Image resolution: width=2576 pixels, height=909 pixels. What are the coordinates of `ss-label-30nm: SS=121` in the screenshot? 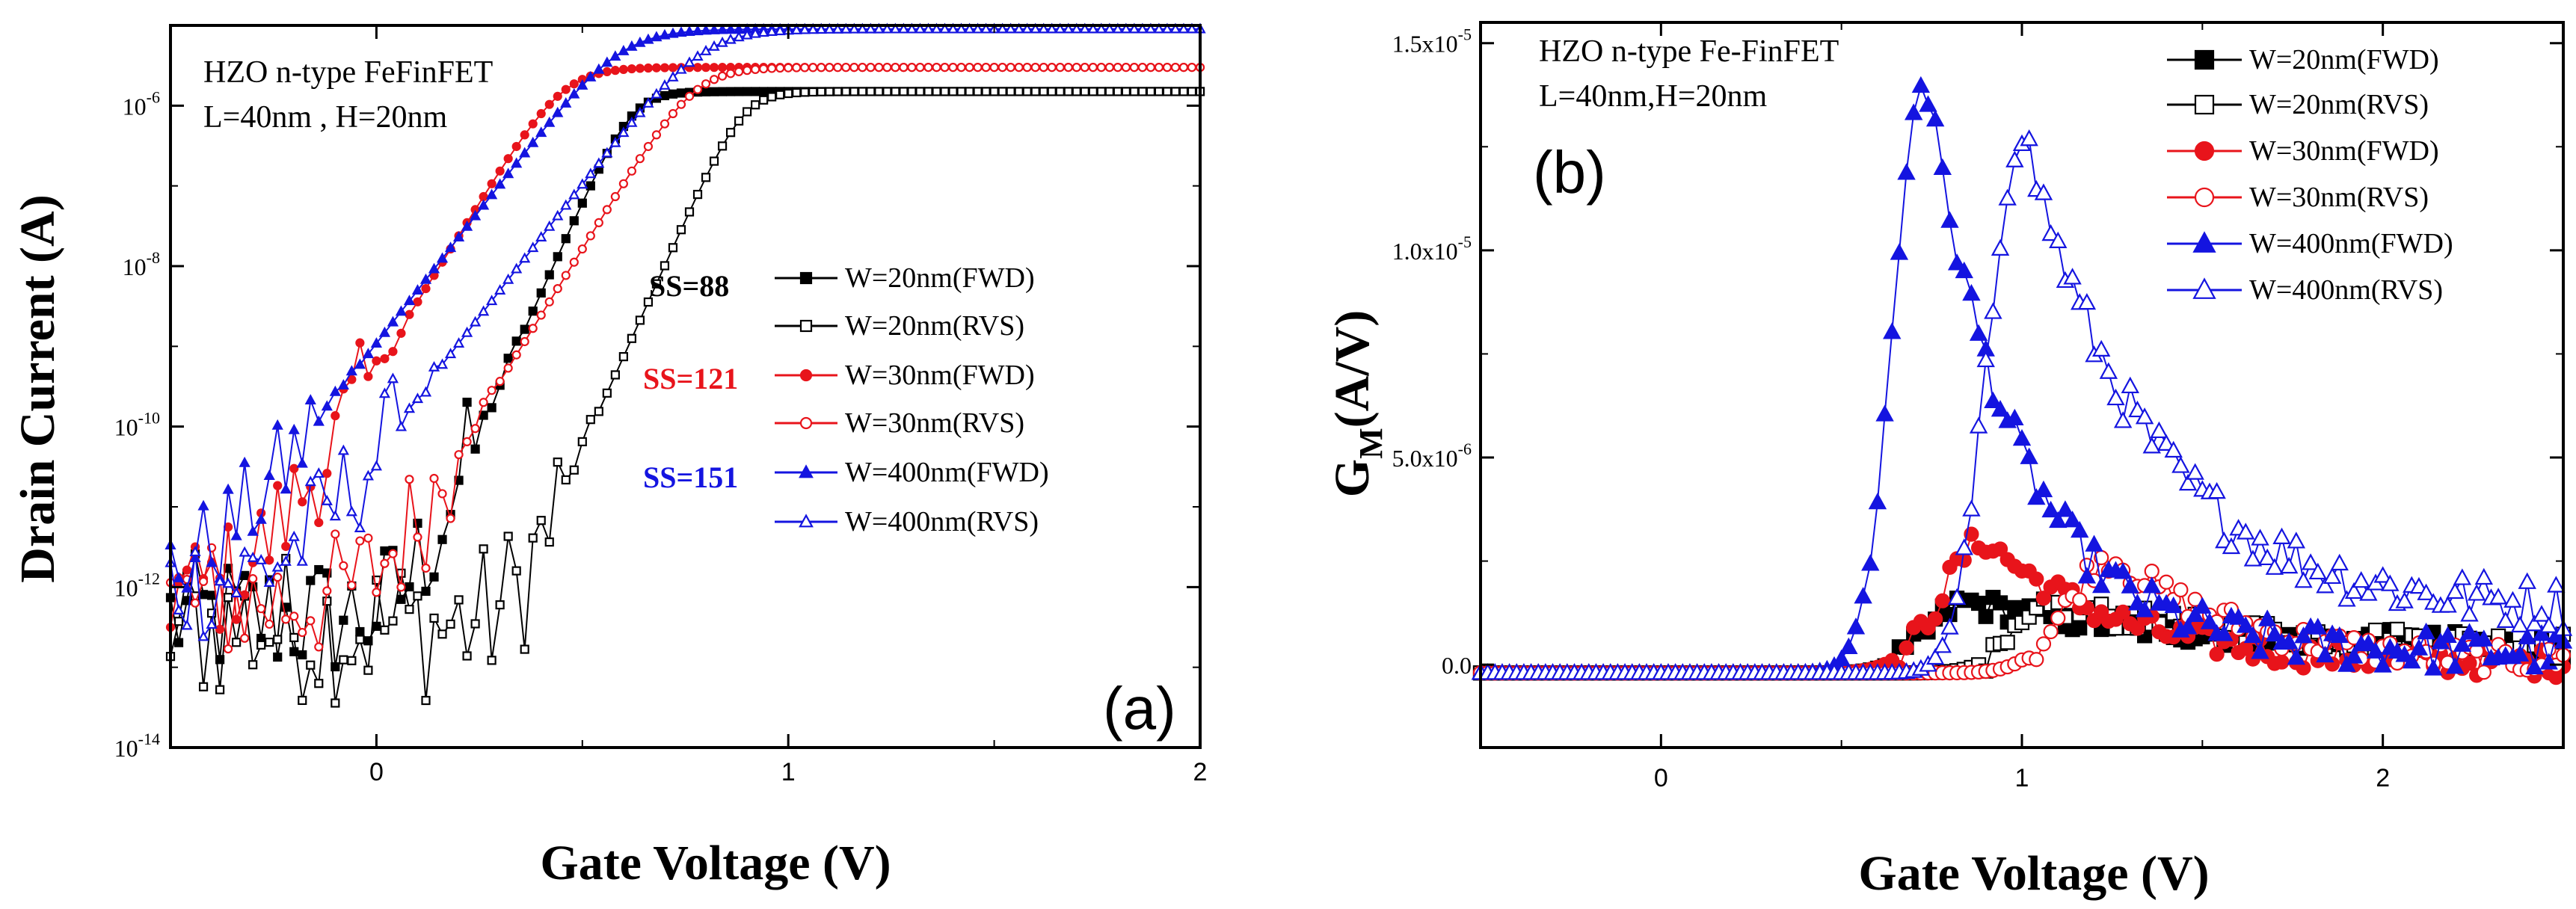 It's located at (690, 379).